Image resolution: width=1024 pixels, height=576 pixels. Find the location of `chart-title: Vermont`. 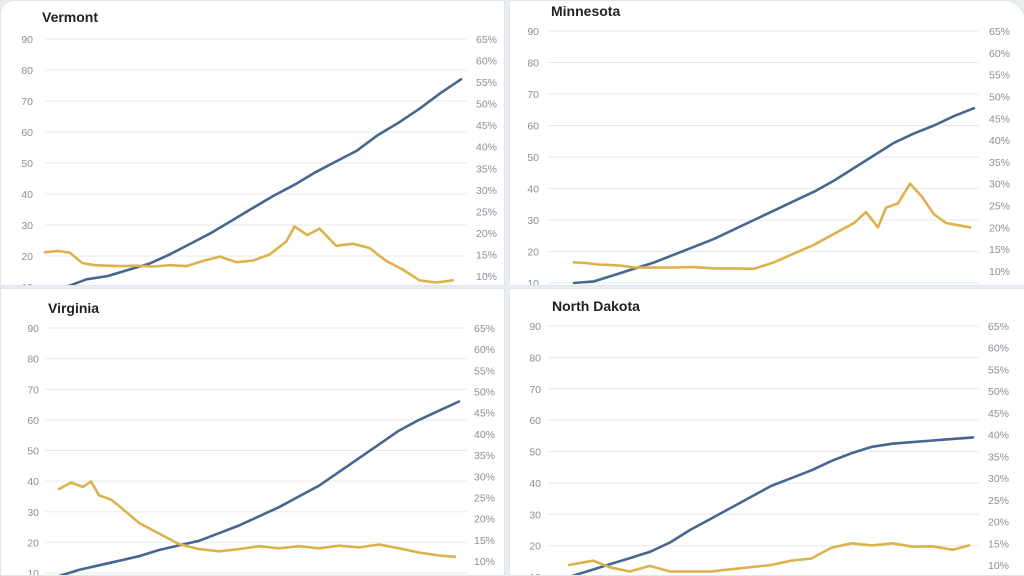

chart-title: Vermont is located at coordinates (70, 17).